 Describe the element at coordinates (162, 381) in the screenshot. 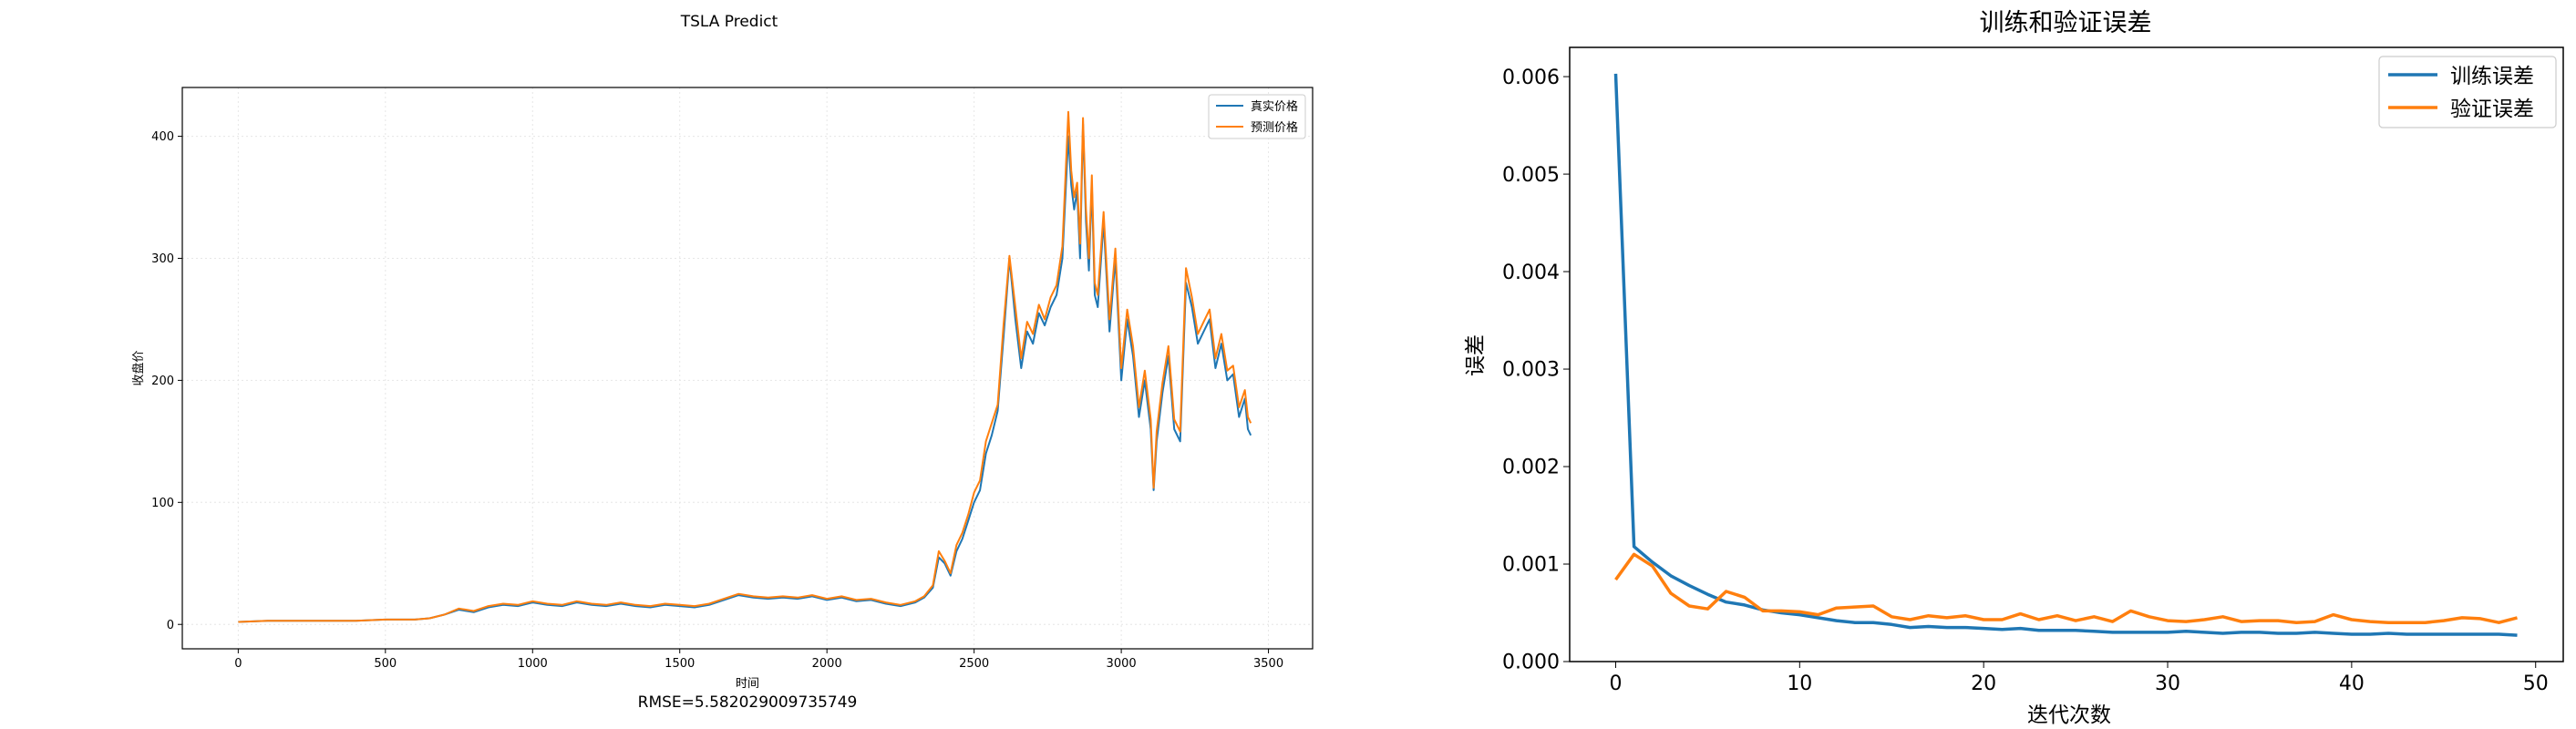

I see `y-tick-label: 200` at that location.